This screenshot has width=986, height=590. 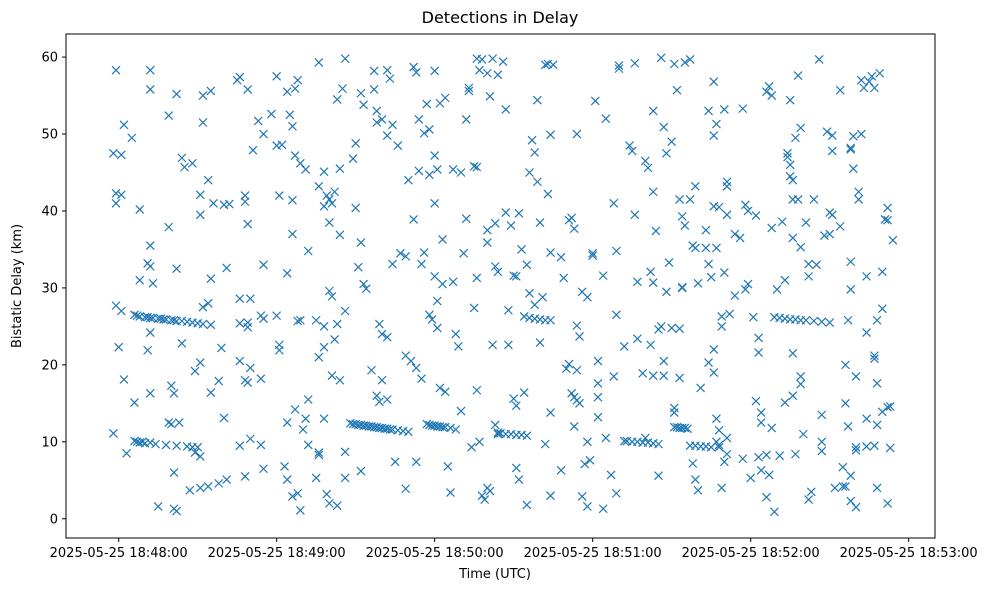 What do you see at coordinates (53, 289) in the screenshot?
I see `y-axis-ticks: 0 10 20 30 40 50 60` at bounding box center [53, 289].